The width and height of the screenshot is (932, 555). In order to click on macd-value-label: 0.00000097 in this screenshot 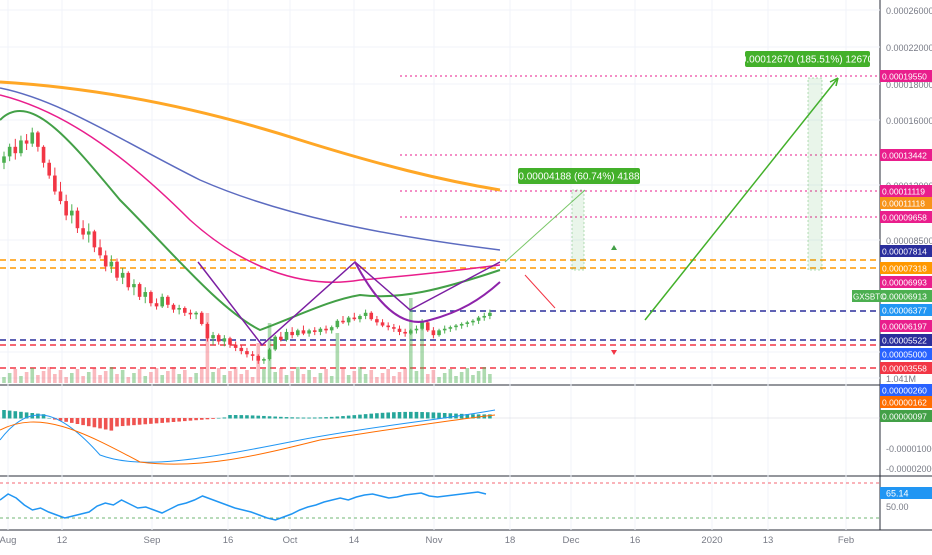, I will do `click(904, 417)`.